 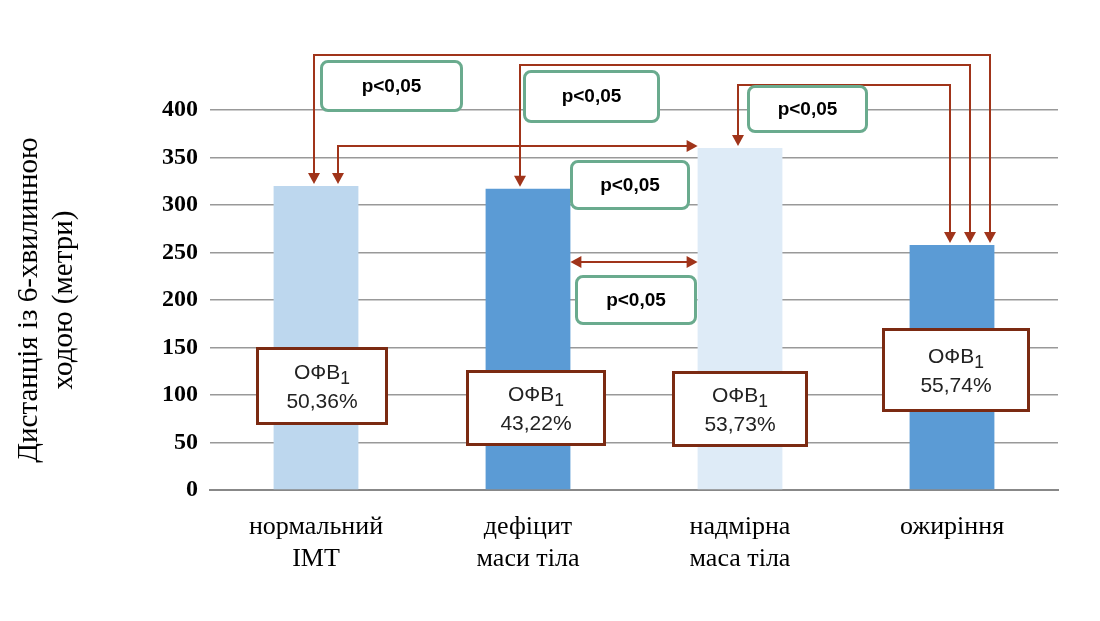 I want to click on annotation: ОФВ$_{1}$ 50,36%, so click(x=322, y=386).